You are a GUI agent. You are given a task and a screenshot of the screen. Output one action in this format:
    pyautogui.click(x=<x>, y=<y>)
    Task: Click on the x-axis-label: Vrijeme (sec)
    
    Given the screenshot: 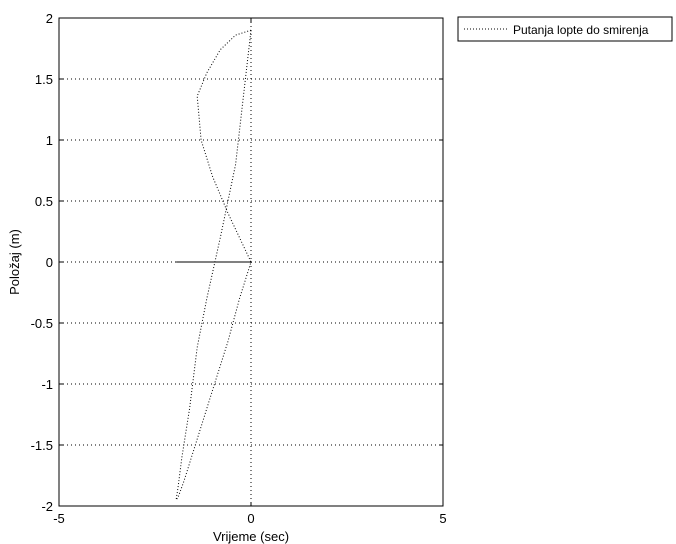 What is the action you would take?
    pyautogui.click(x=251, y=536)
    